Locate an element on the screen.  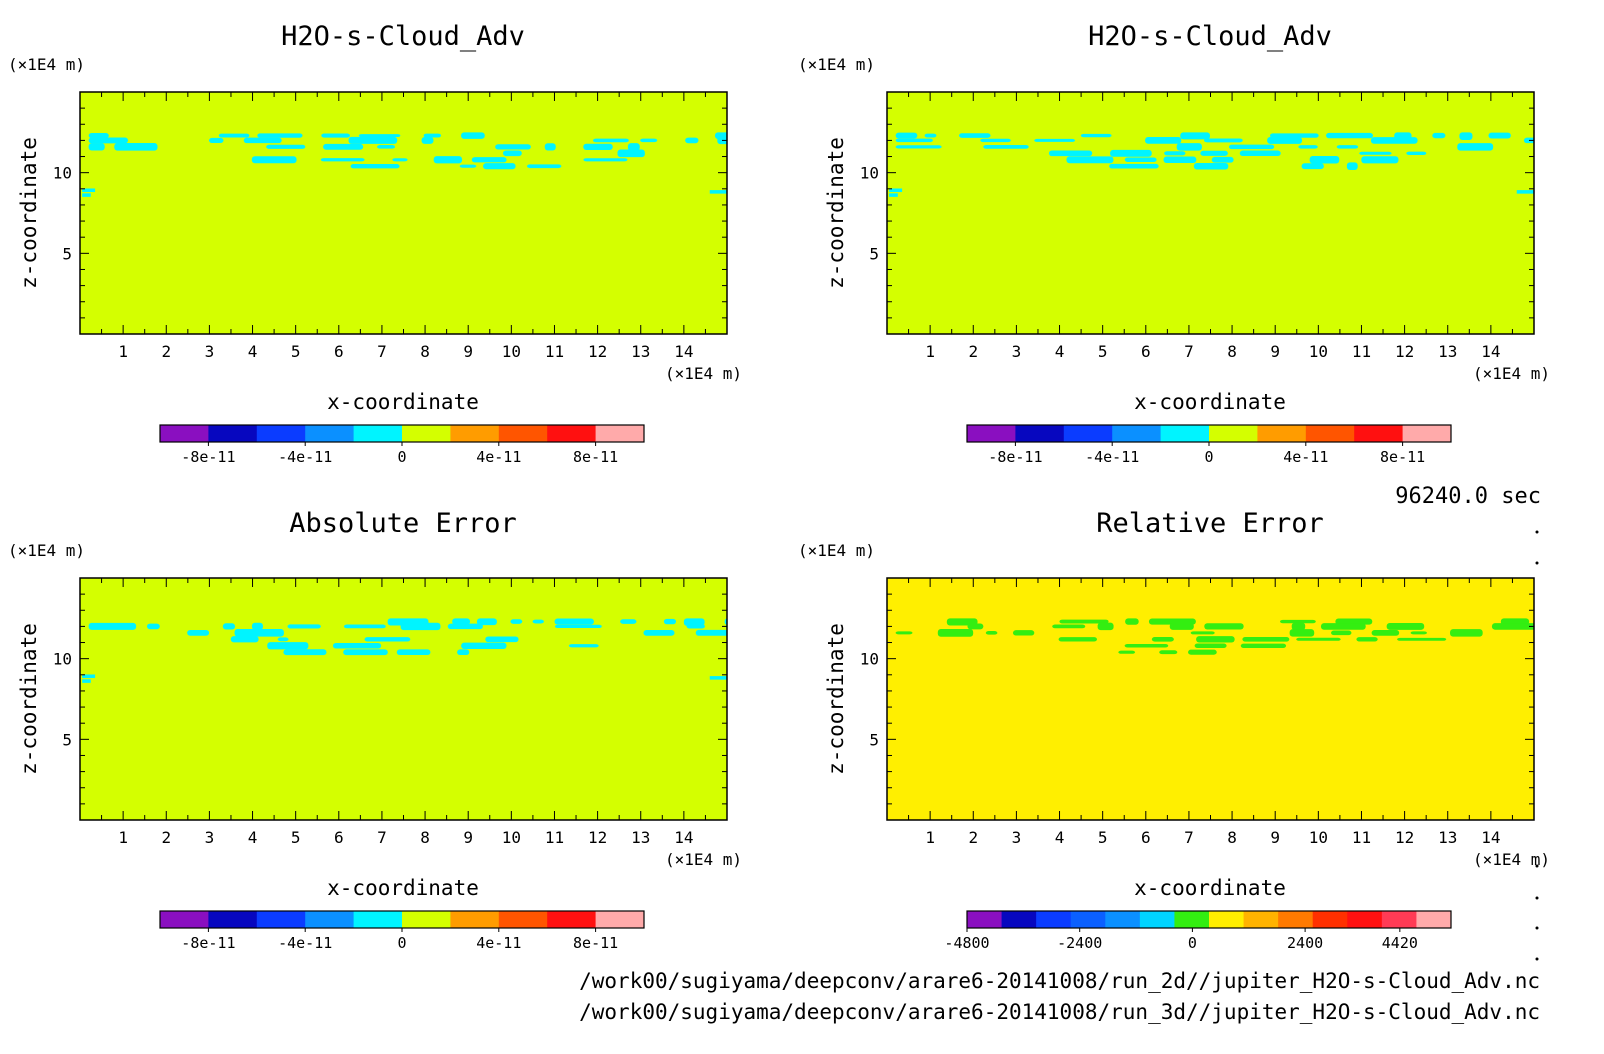
colorbar-tick-label: -2400 is located at coordinates (1079, 943).